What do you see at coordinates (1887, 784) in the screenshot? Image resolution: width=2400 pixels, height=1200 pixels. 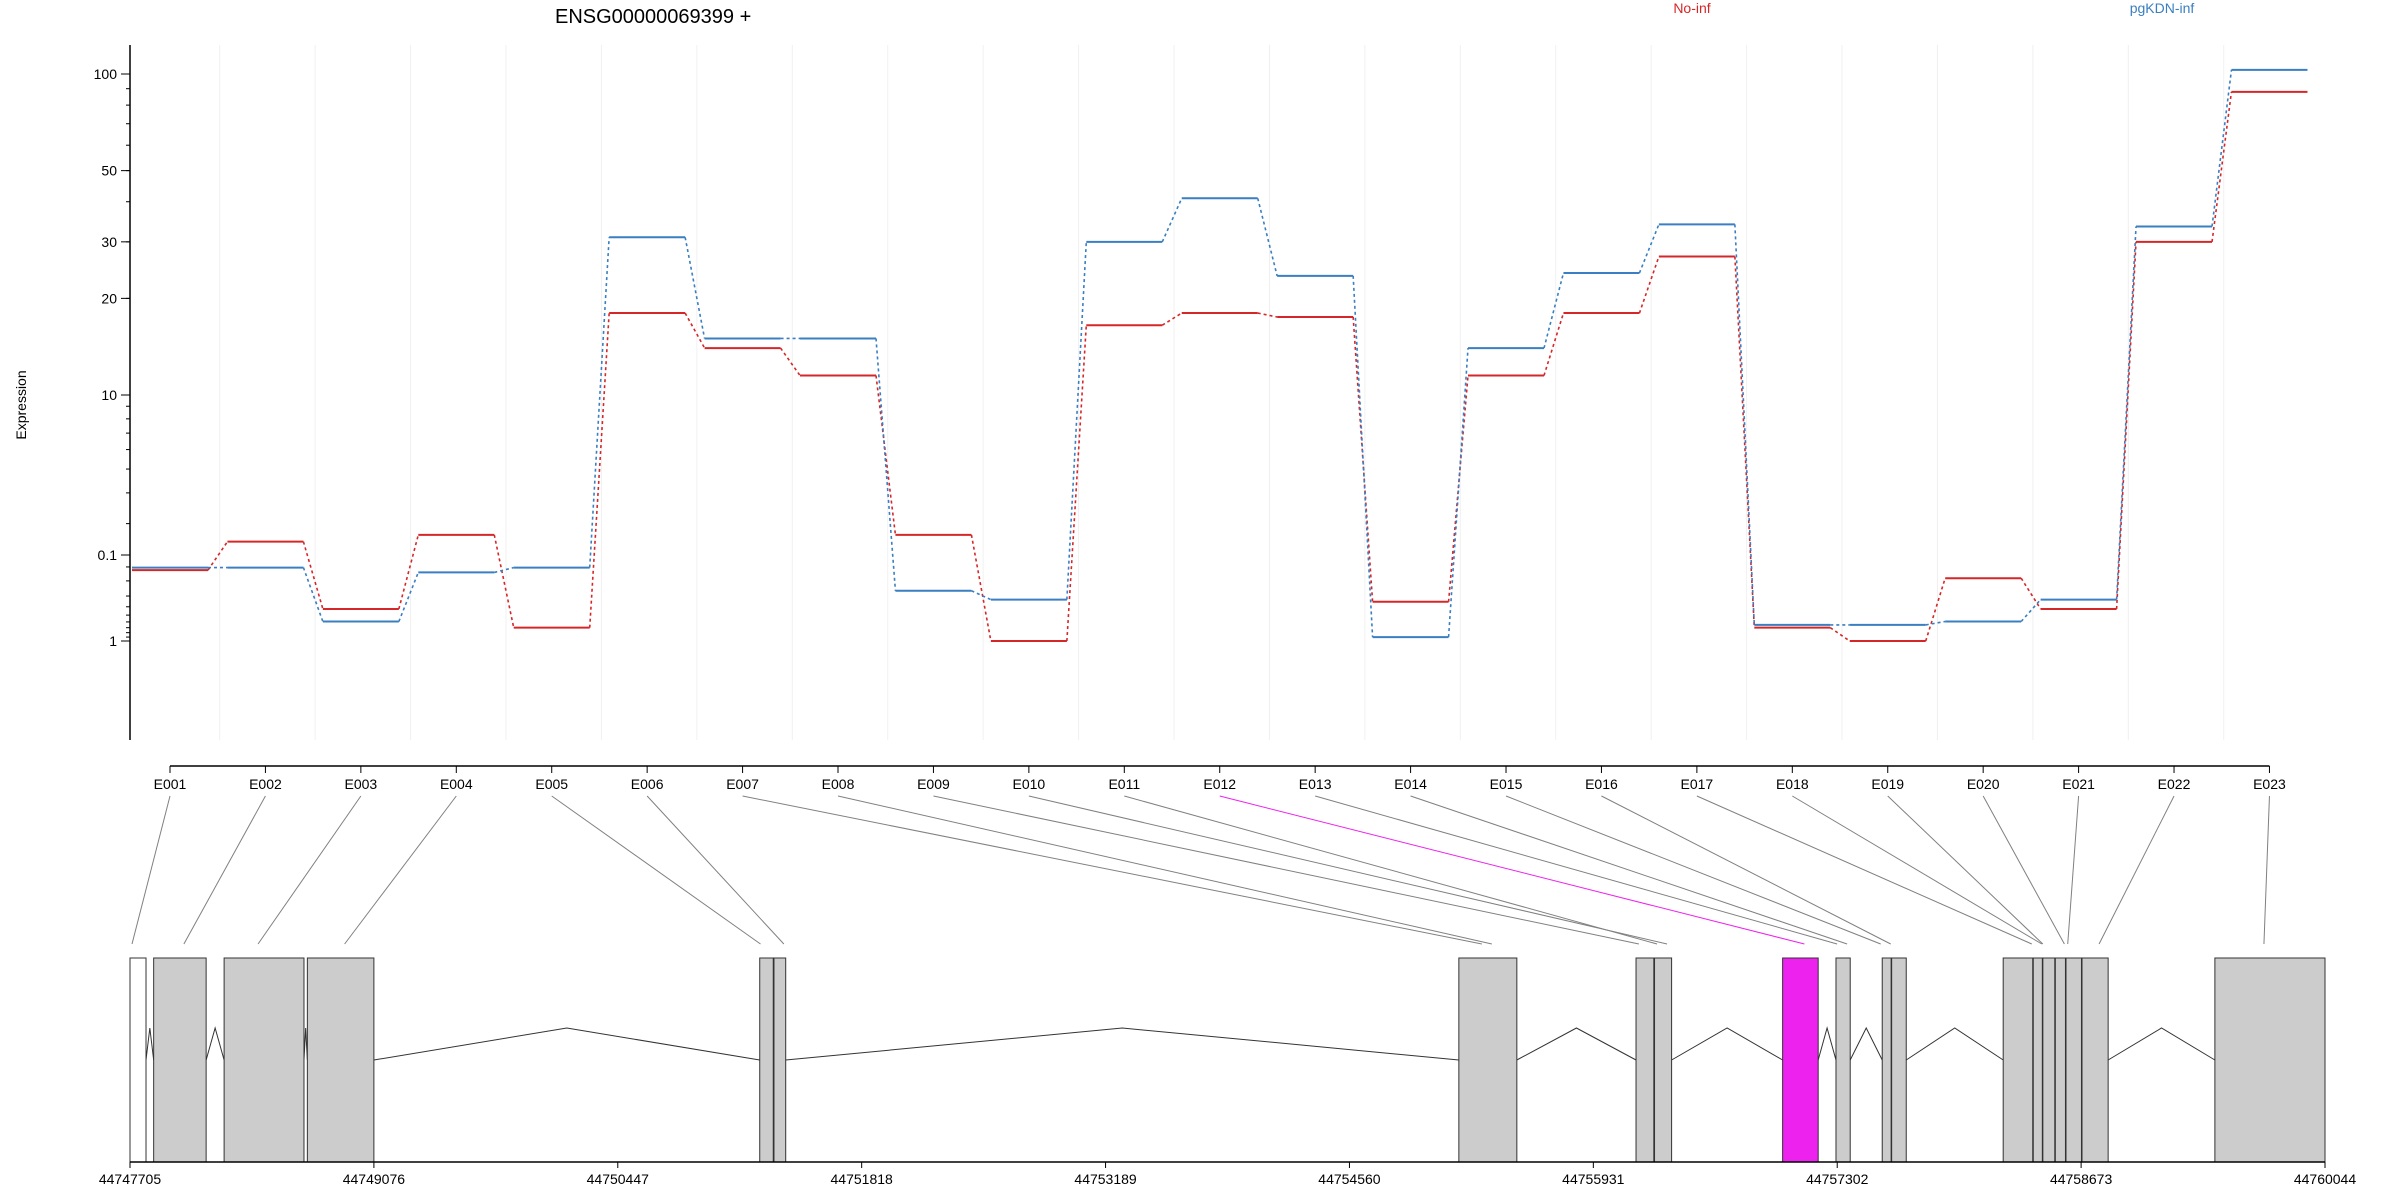 I see `x-tick-label: E019` at bounding box center [1887, 784].